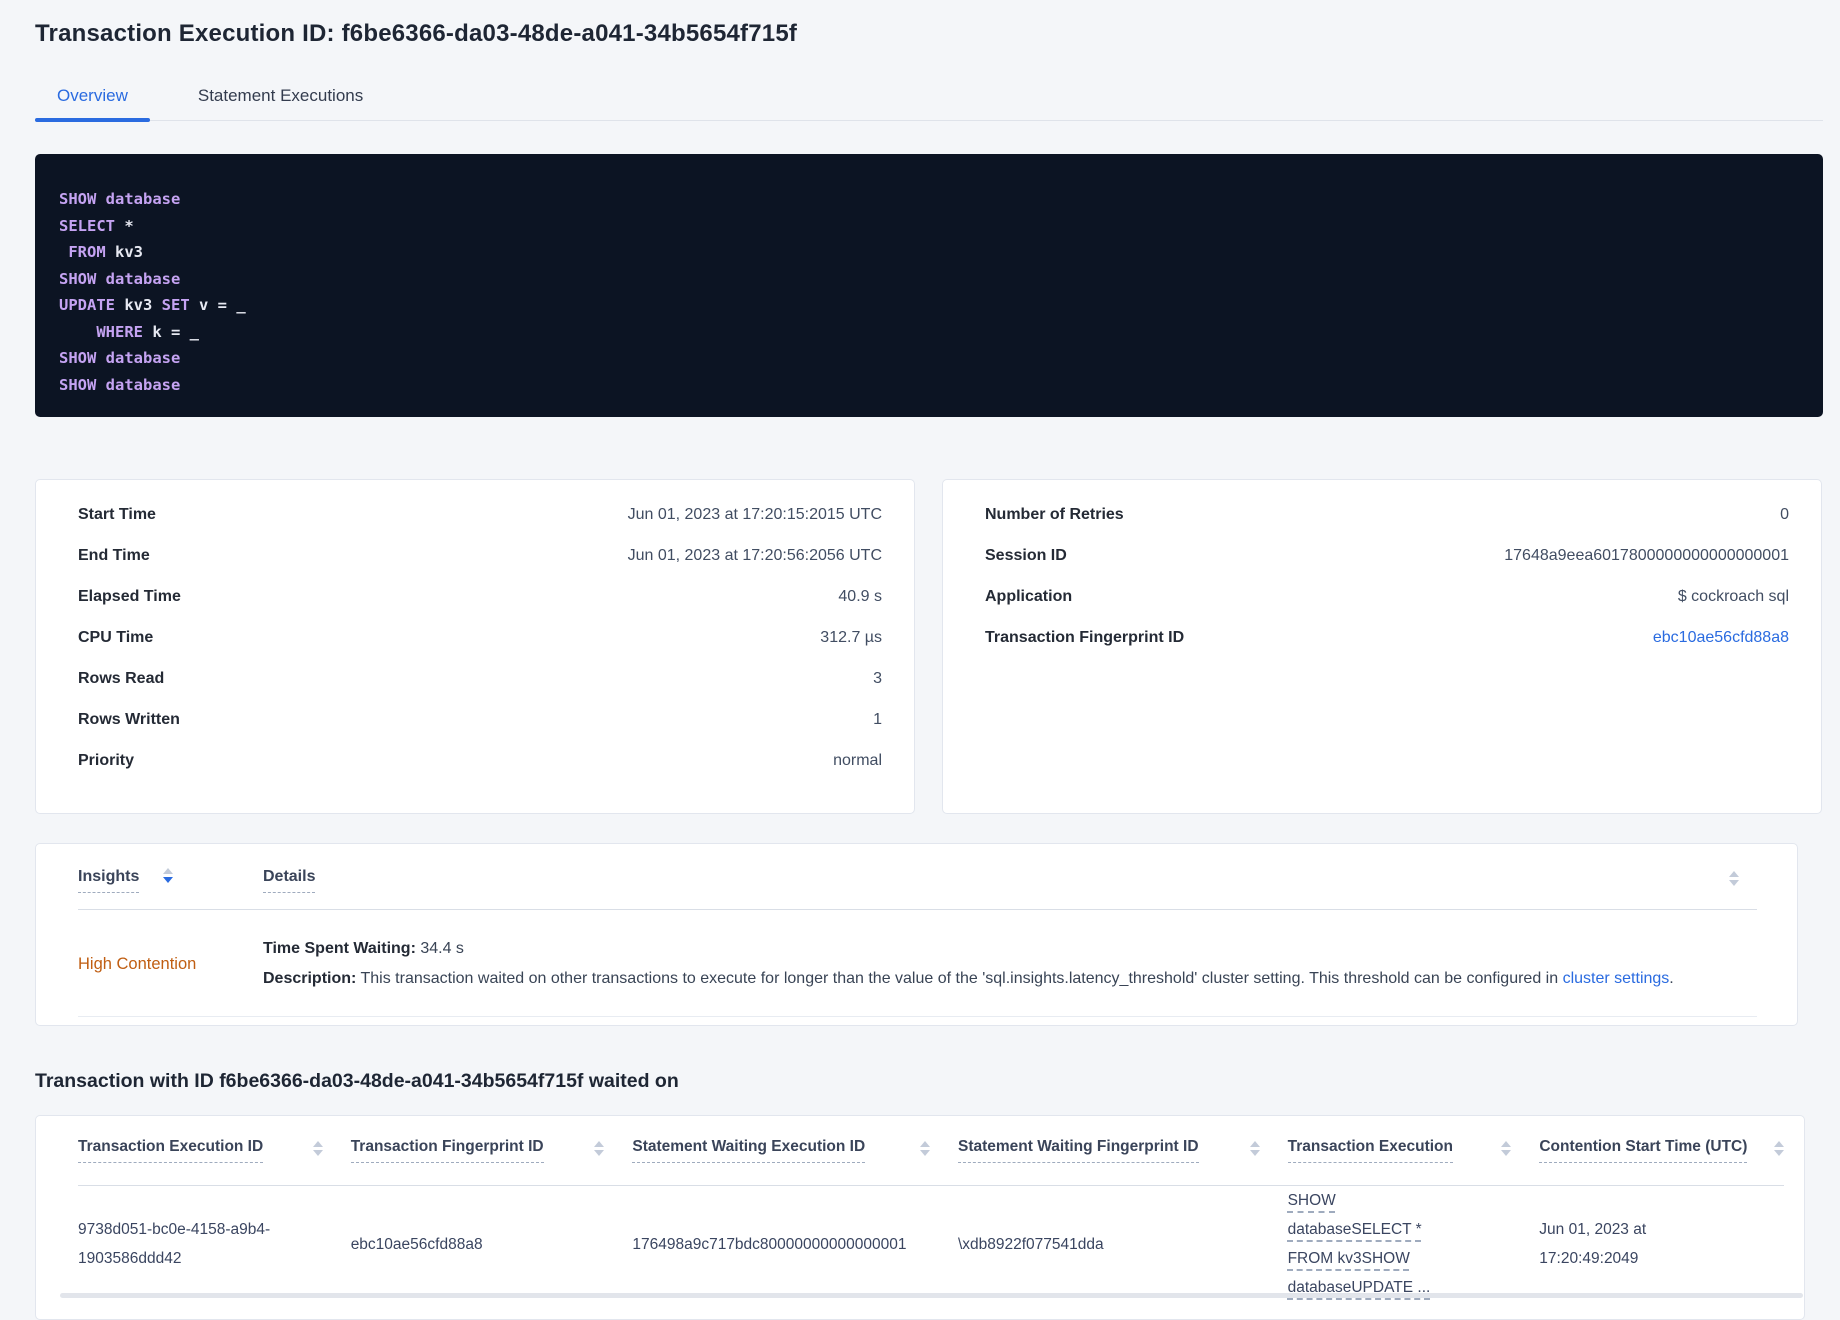 This screenshot has height=1320, width=1840. Describe the element at coordinates (857, 760) in the screenshot. I see `kv-value: normal` at that location.